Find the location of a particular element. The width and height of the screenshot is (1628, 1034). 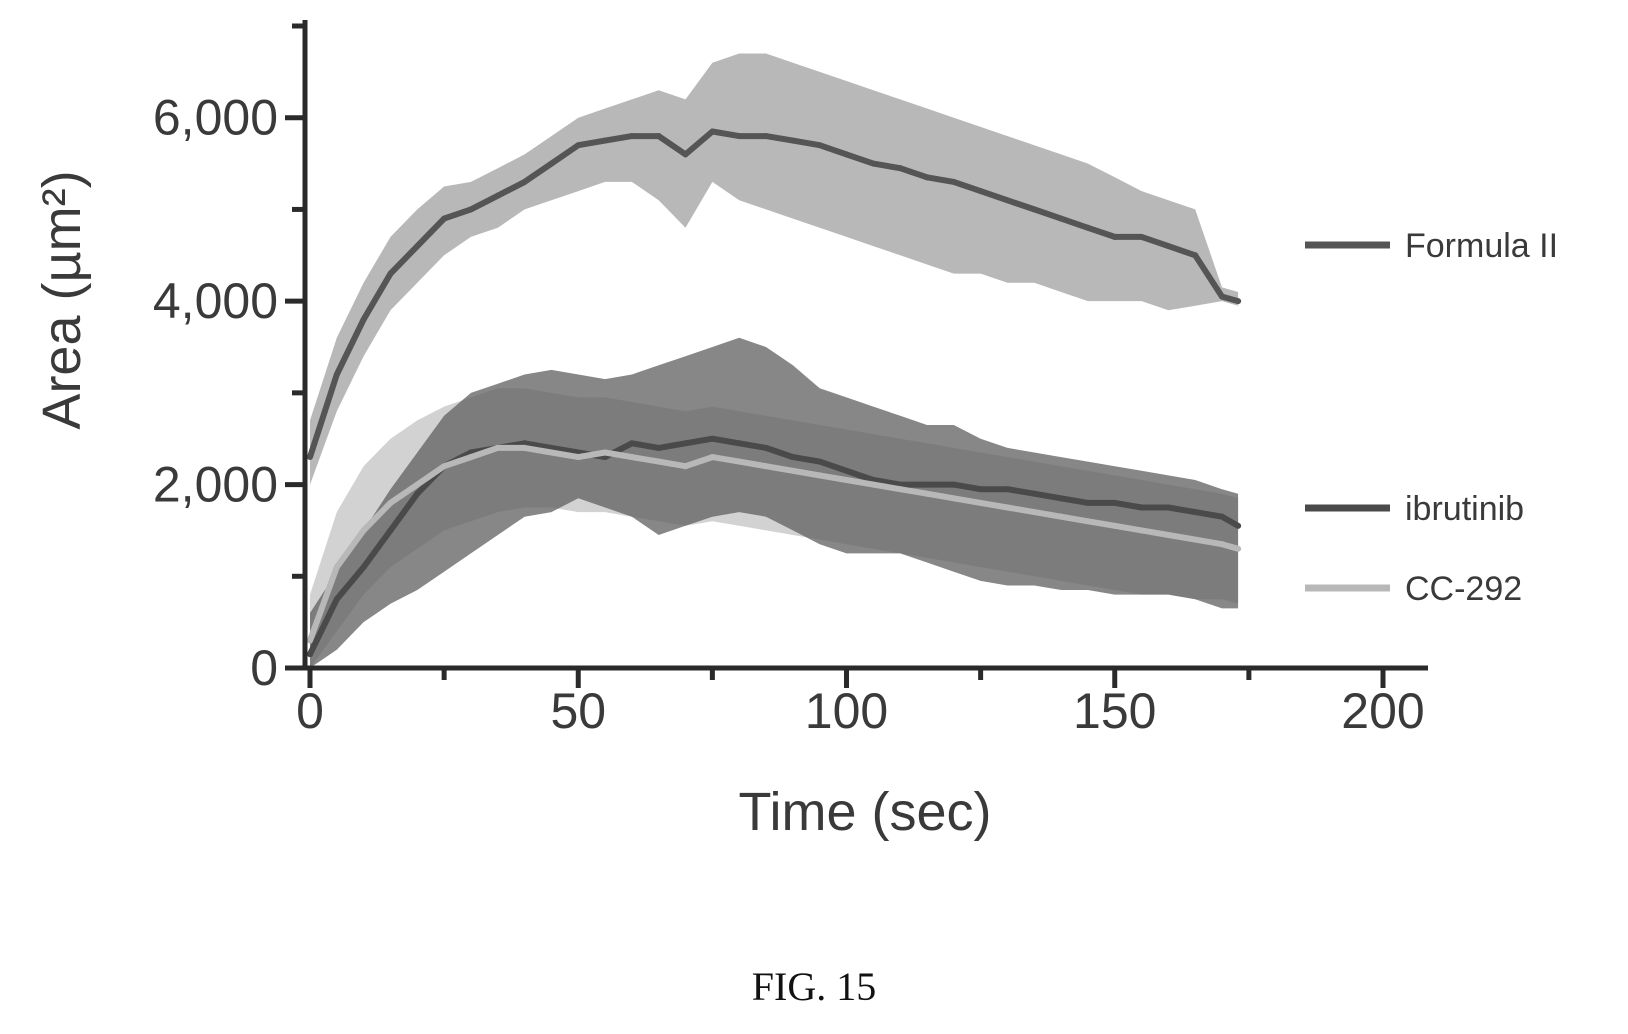

x-tick-label: 200 is located at coordinates (1382, 711).